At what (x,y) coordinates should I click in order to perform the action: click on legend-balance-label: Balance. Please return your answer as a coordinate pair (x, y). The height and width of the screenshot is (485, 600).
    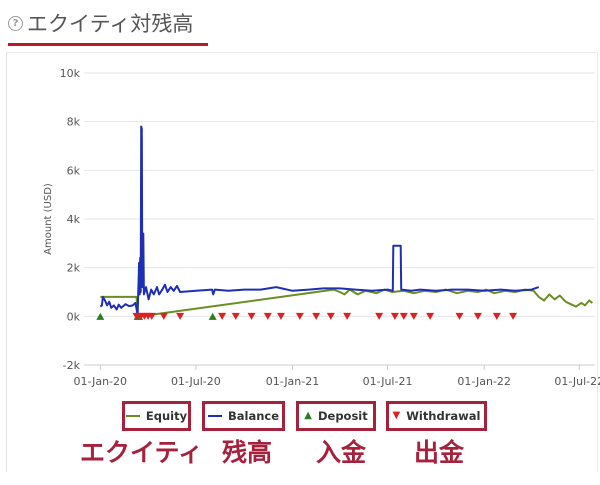
    Looking at the image, I should click on (253, 416).